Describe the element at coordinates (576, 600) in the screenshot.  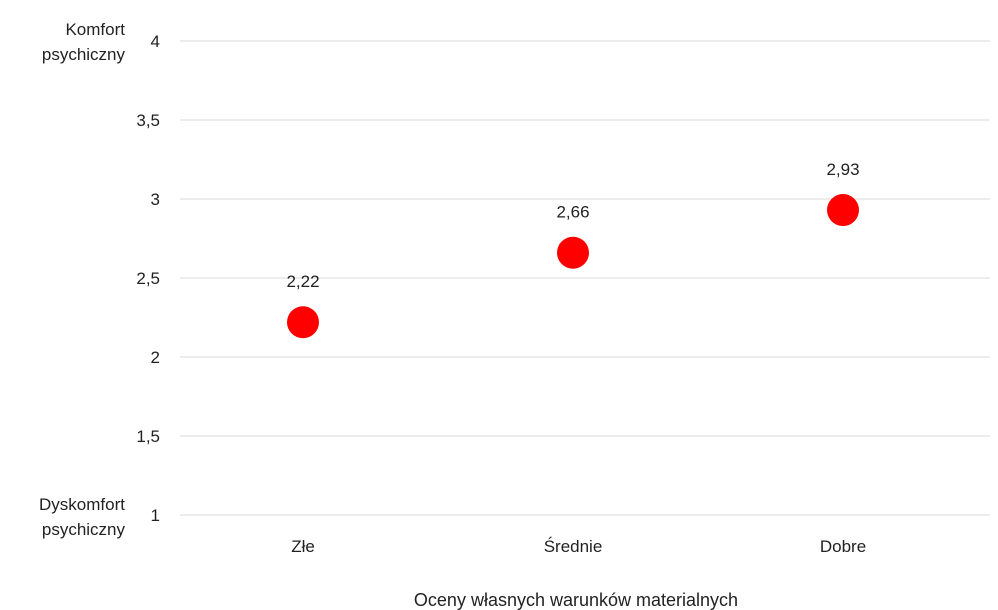
I see `x-axis-title: Oceny własnych warunków materialnych` at that location.